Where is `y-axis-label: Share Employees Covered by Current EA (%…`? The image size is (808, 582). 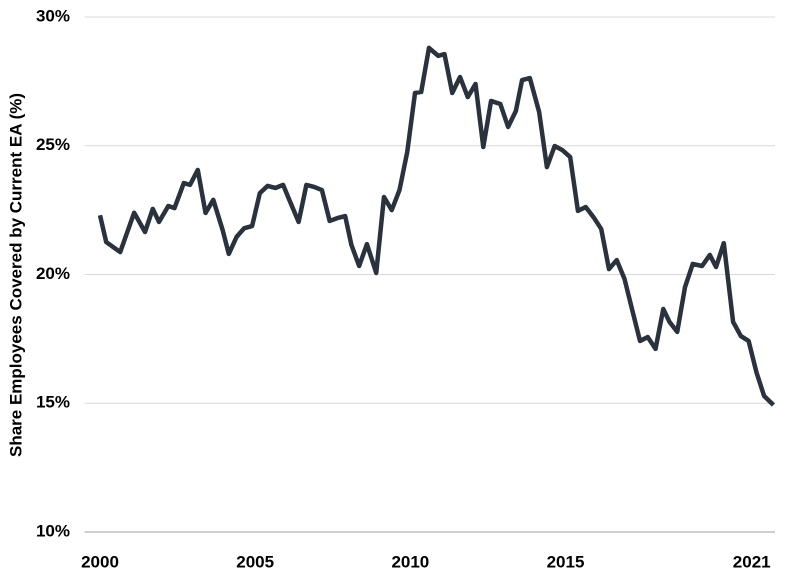
y-axis-label: Share Employees Covered by Current EA (%… is located at coordinates (15, 275).